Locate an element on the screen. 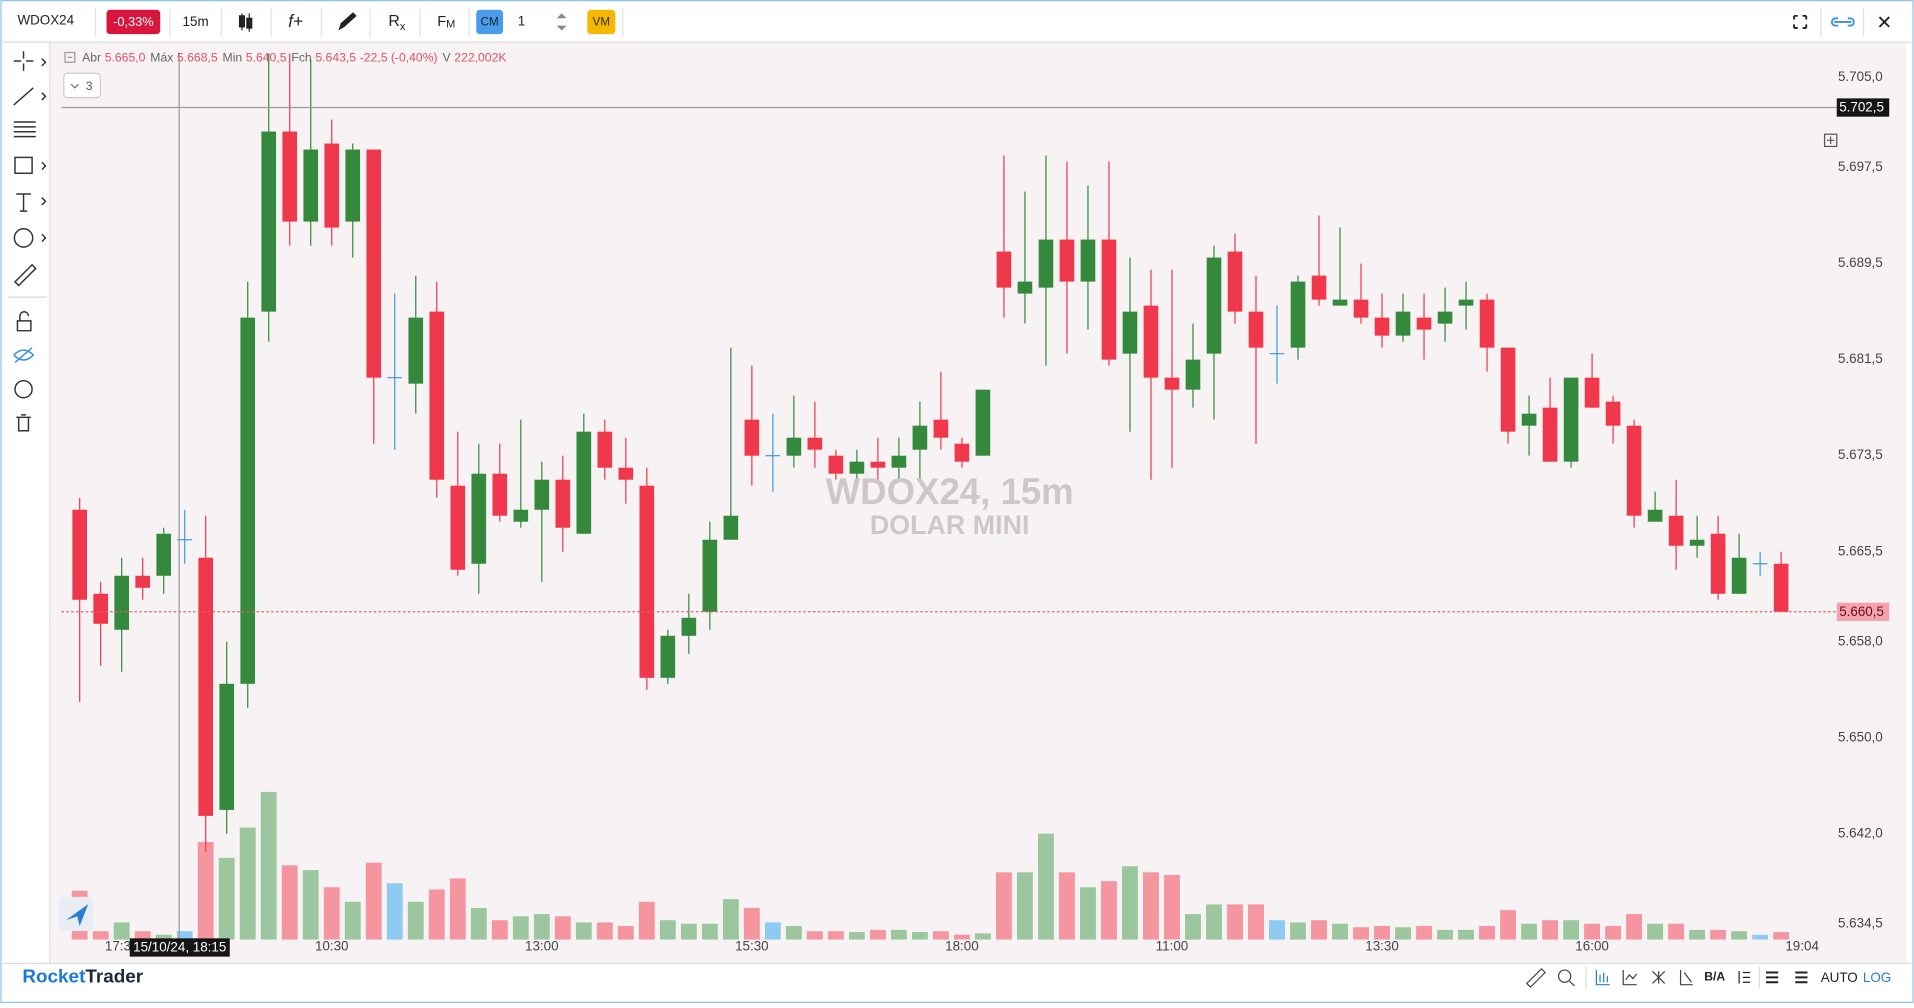 Image resolution: width=1914 pixels, height=1008 pixels. zoom-icon is located at coordinates (1564, 976).